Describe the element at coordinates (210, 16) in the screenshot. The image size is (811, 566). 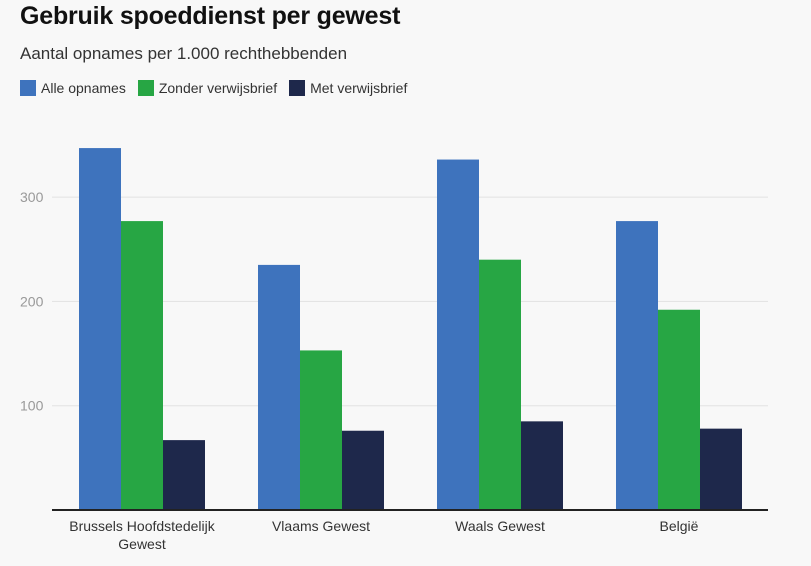
I see `chart-title: Gebruik spoeddienst per gewest` at that location.